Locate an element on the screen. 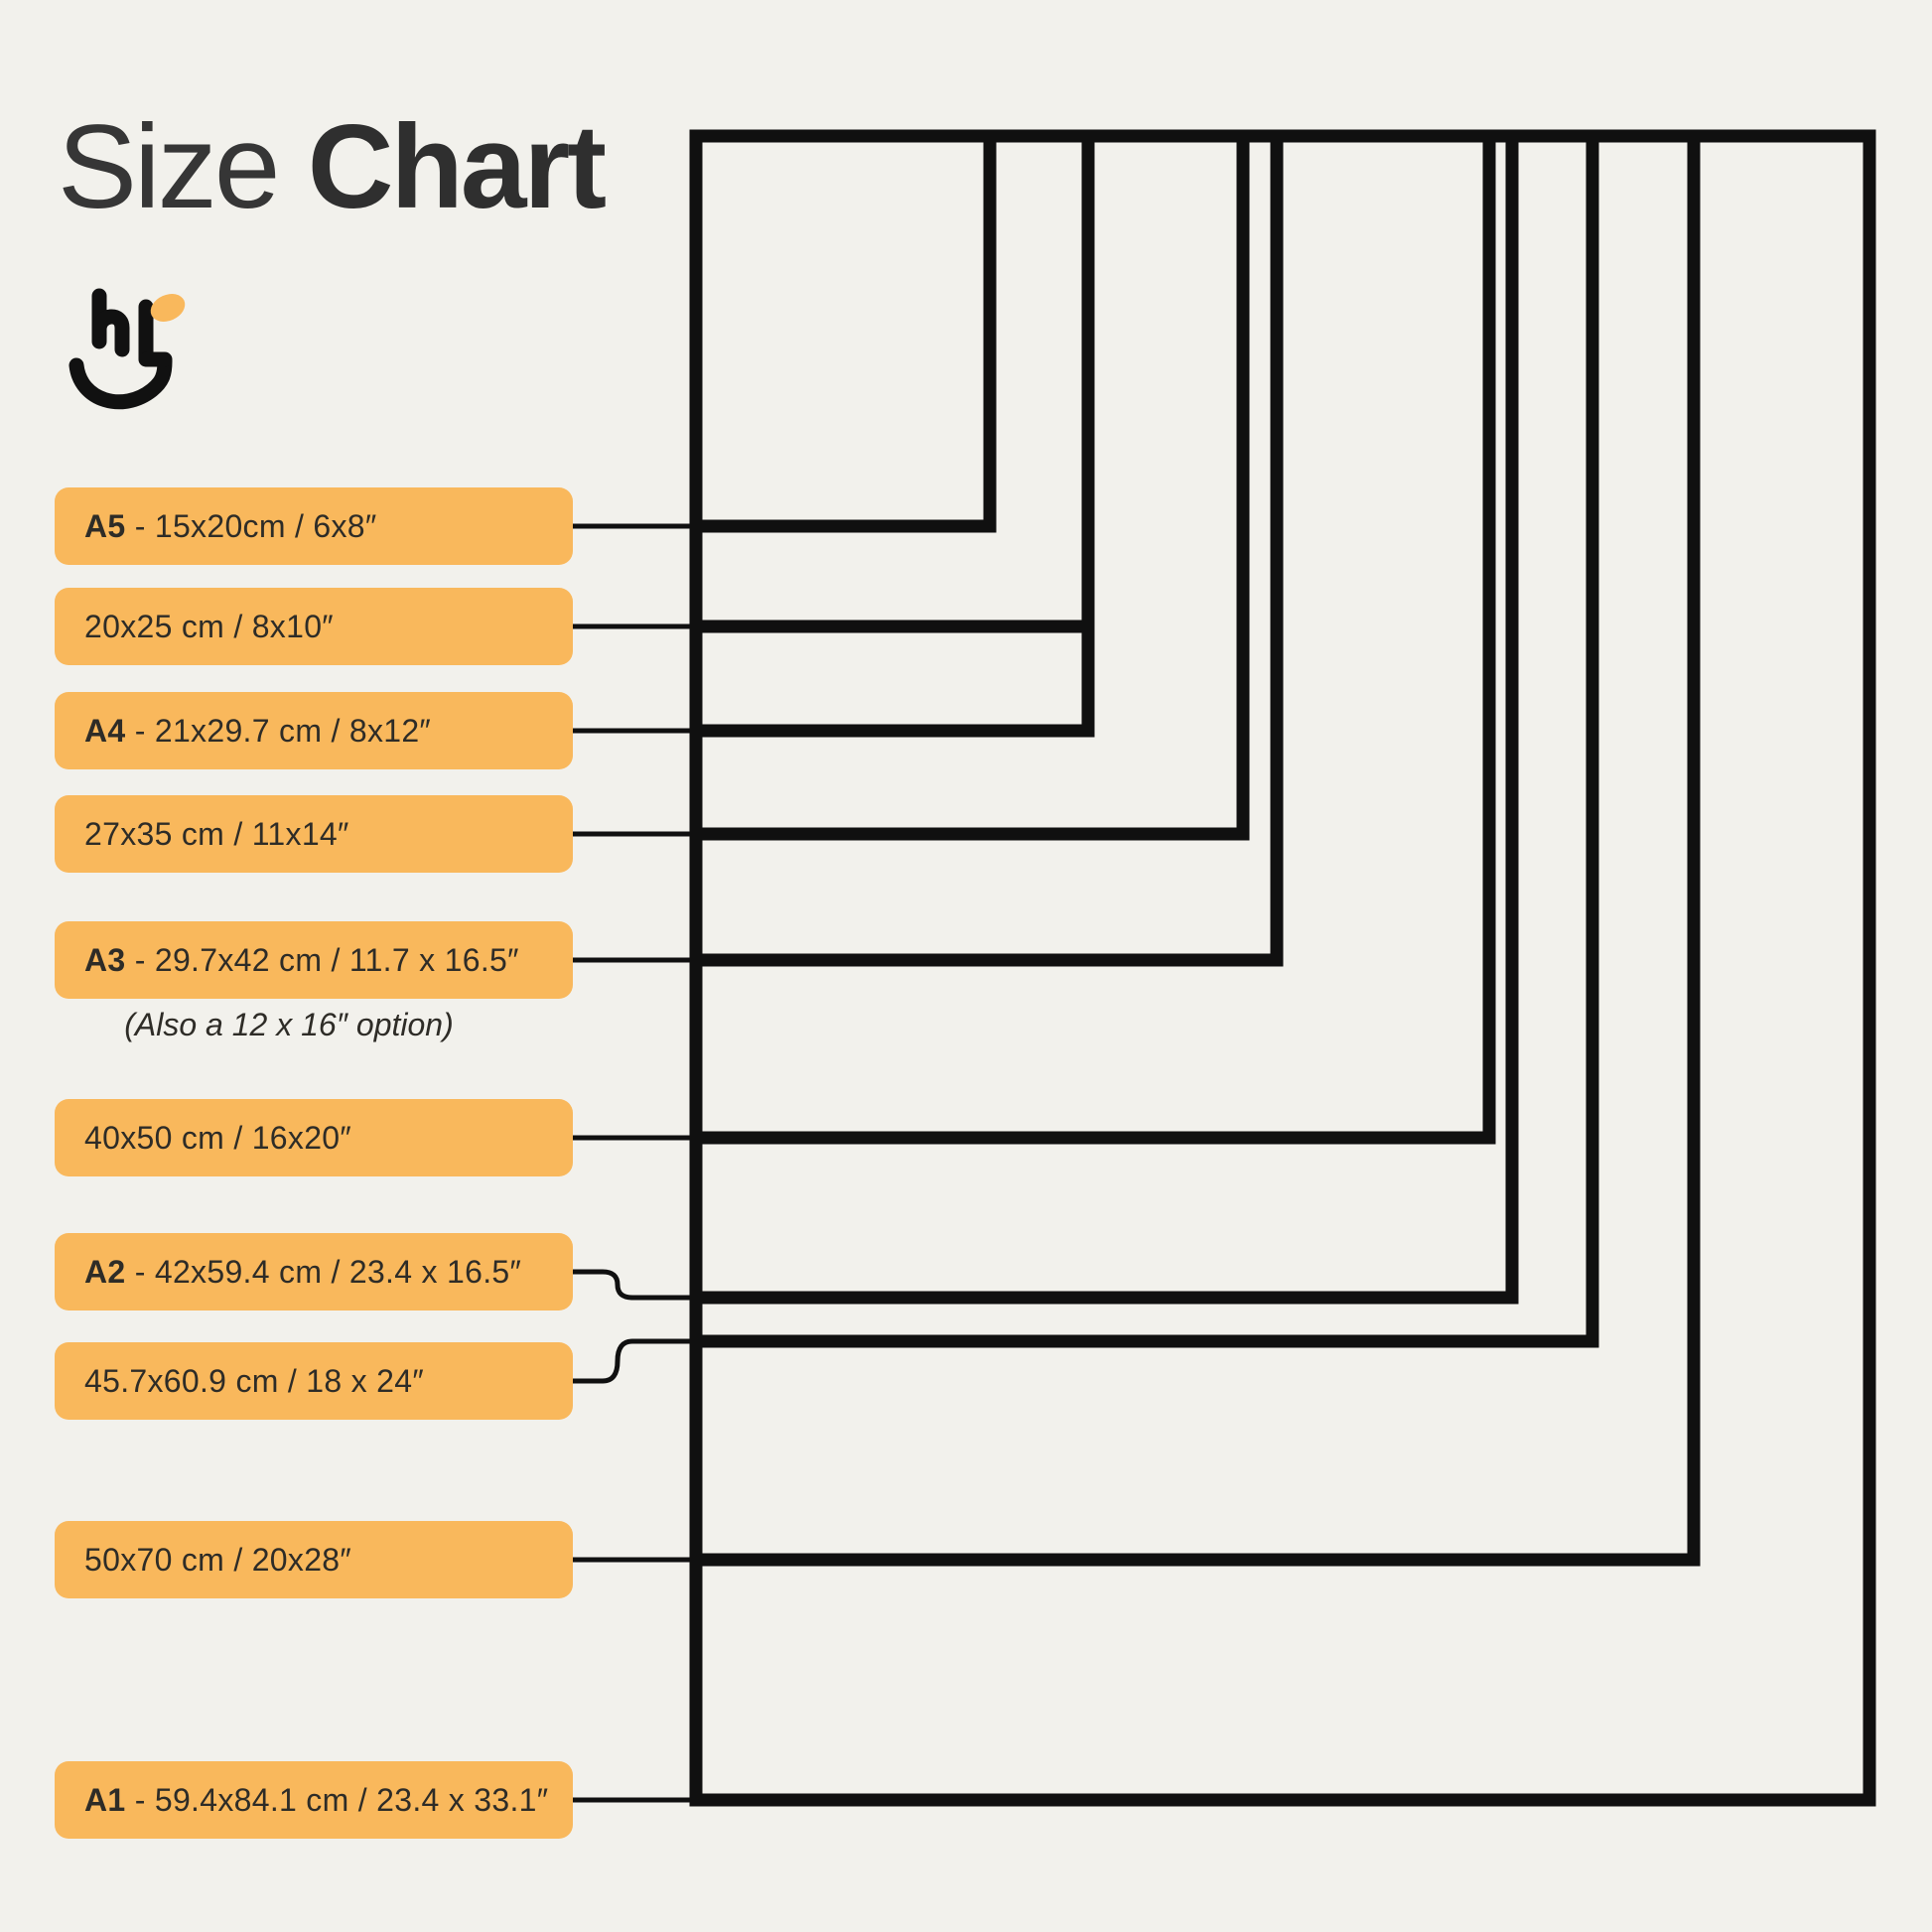 Image resolution: width=1932 pixels, height=1932 pixels. title-bold: Chart is located at coordinates (457, 166).